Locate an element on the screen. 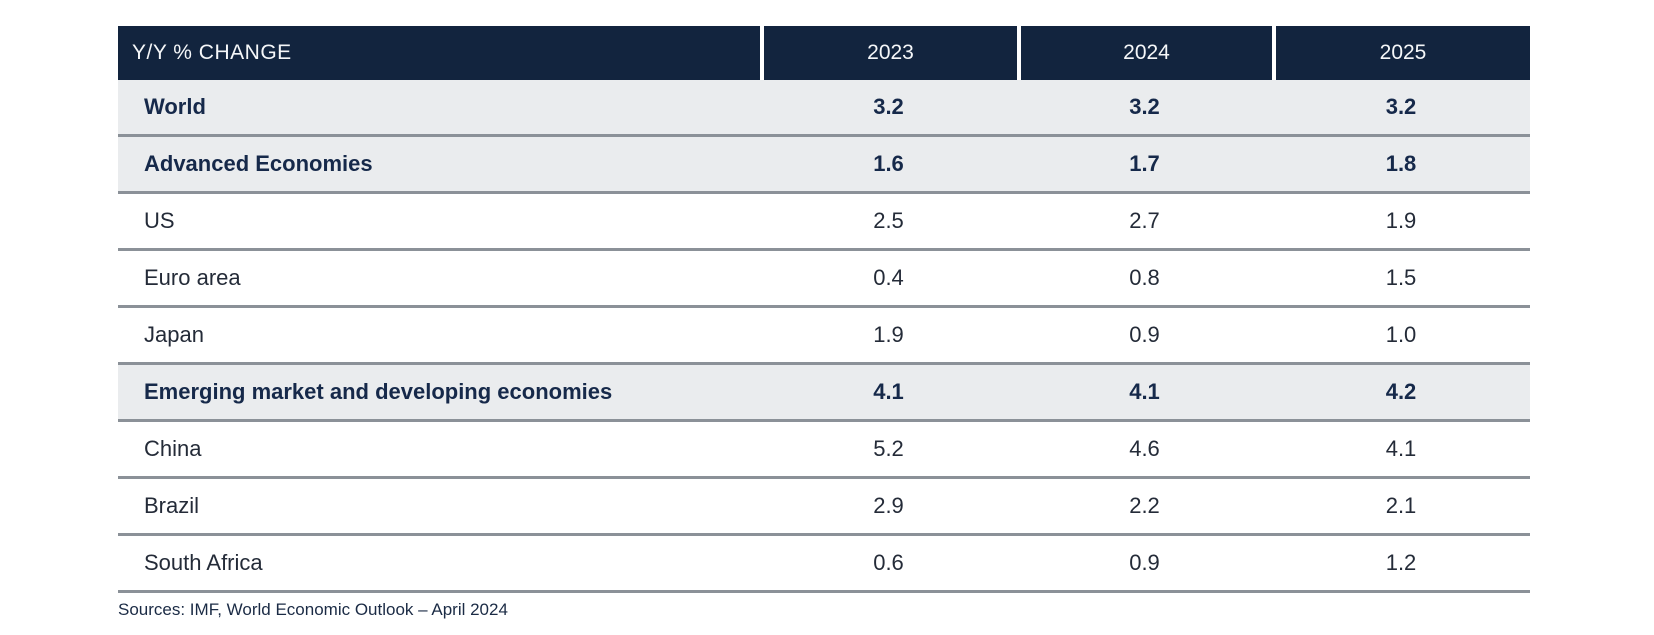  table-row-south-africa: South Africa 0.6 0.9 1.2 is located at coordinates (824, 564).